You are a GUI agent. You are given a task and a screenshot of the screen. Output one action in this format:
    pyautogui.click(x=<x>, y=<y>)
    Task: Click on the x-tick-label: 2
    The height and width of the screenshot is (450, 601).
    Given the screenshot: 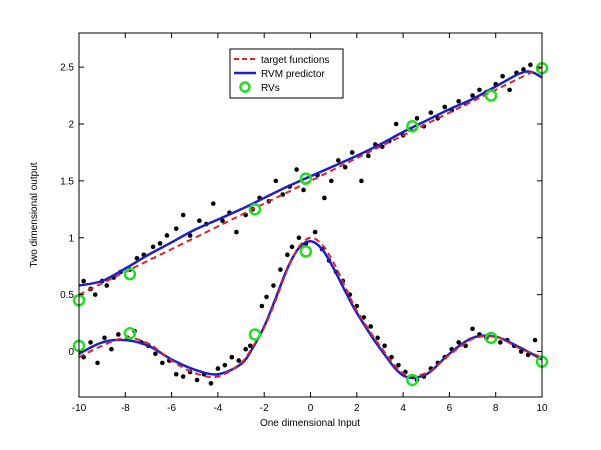 What is the action you would take?
    pyautogui.click(x=357, y=408)
    